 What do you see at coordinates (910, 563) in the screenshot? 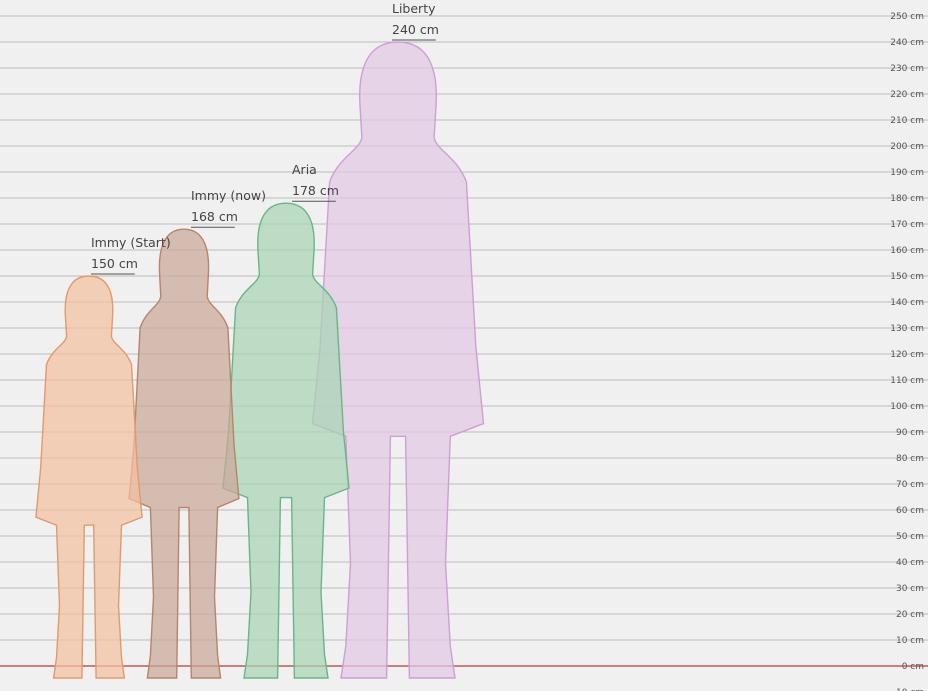
I see `y-tick-label: 40 cm` at bounding box center [910, 563].